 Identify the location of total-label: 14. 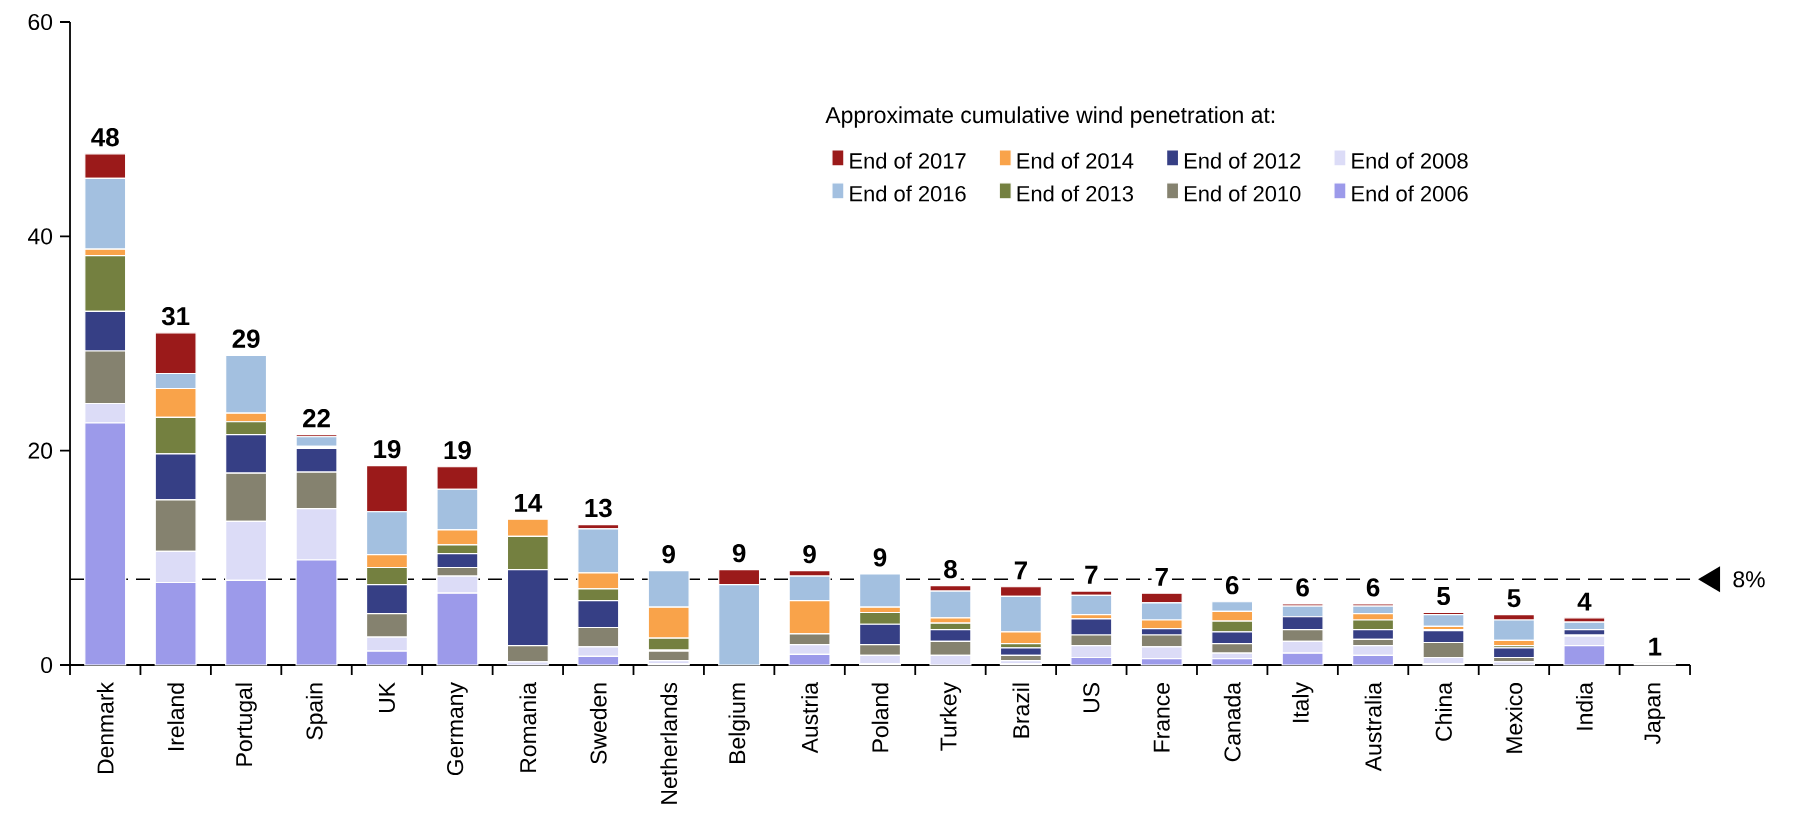
(529, 503).